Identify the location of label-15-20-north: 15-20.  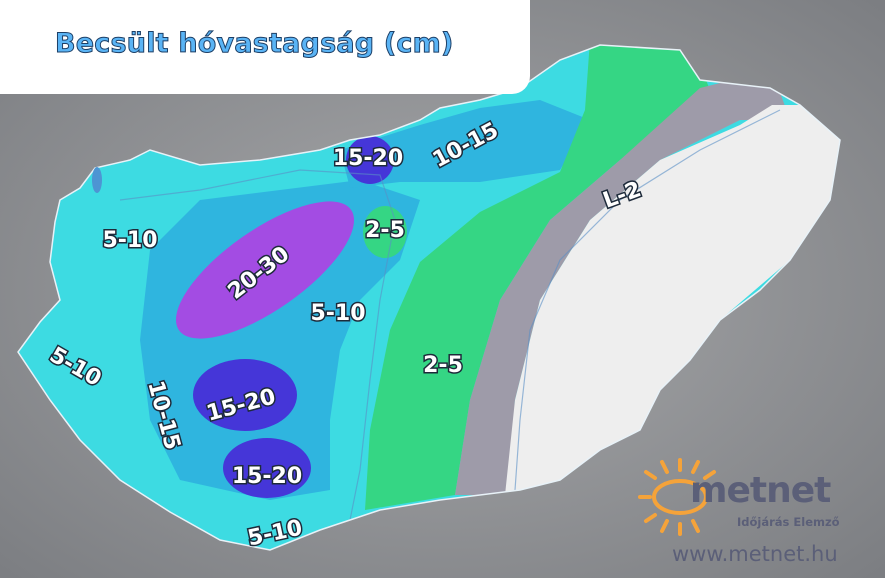
(368, 158).